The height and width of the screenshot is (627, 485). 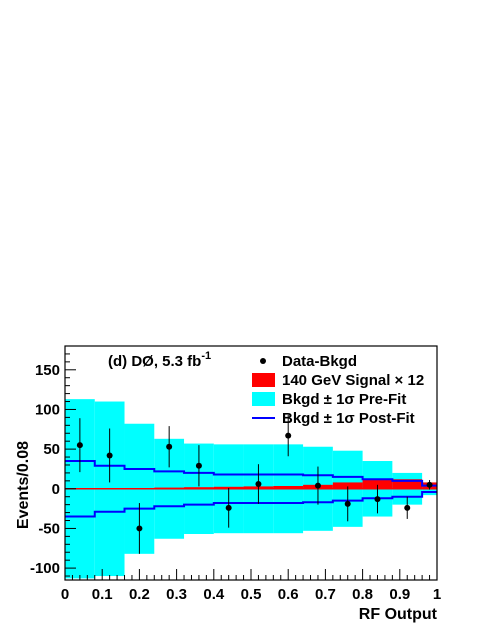 I want to click on y-tick-label: 50, so click(x=51, y=449).